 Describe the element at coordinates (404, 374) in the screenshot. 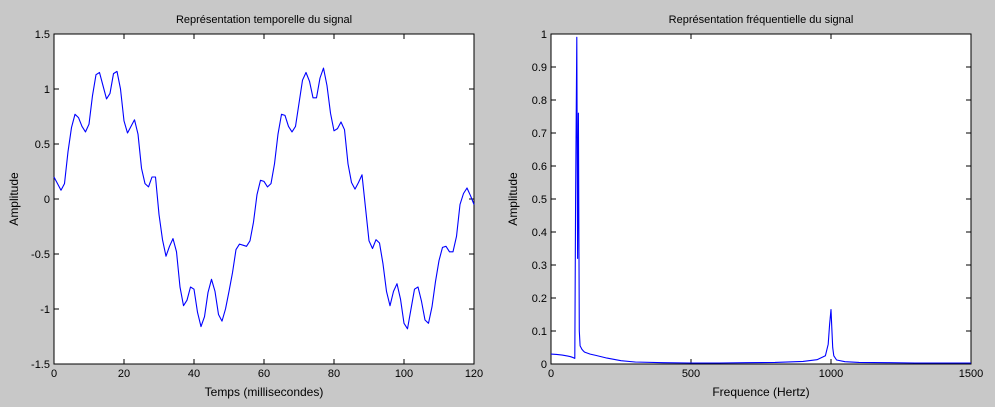

I see `x-tick-label: 100` at that location.